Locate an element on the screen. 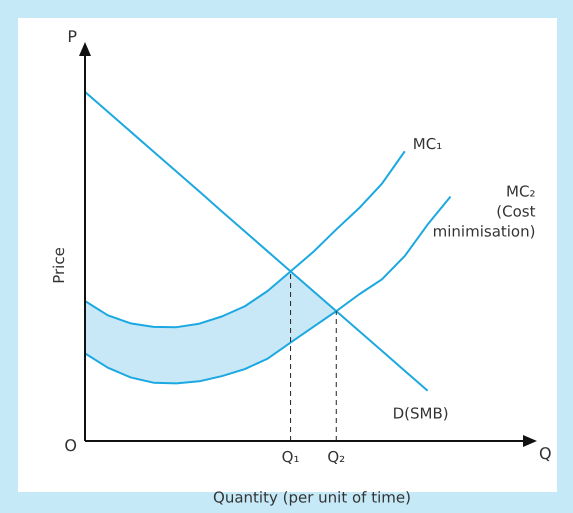  y-axis-title: Price is located at coordinates (59, 265).